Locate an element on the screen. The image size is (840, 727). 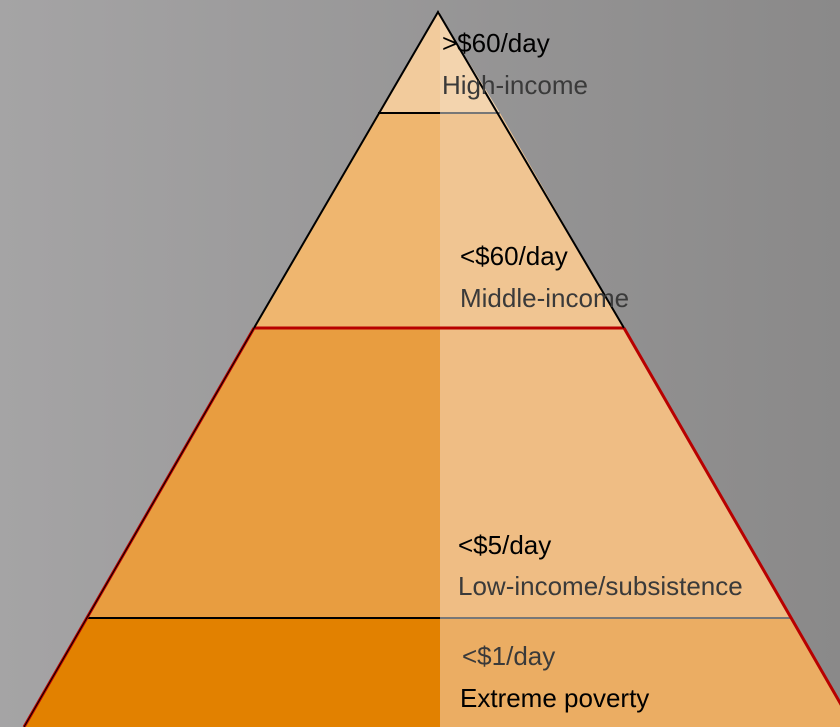
band-extreme-left is located at coordinates (232, 672).